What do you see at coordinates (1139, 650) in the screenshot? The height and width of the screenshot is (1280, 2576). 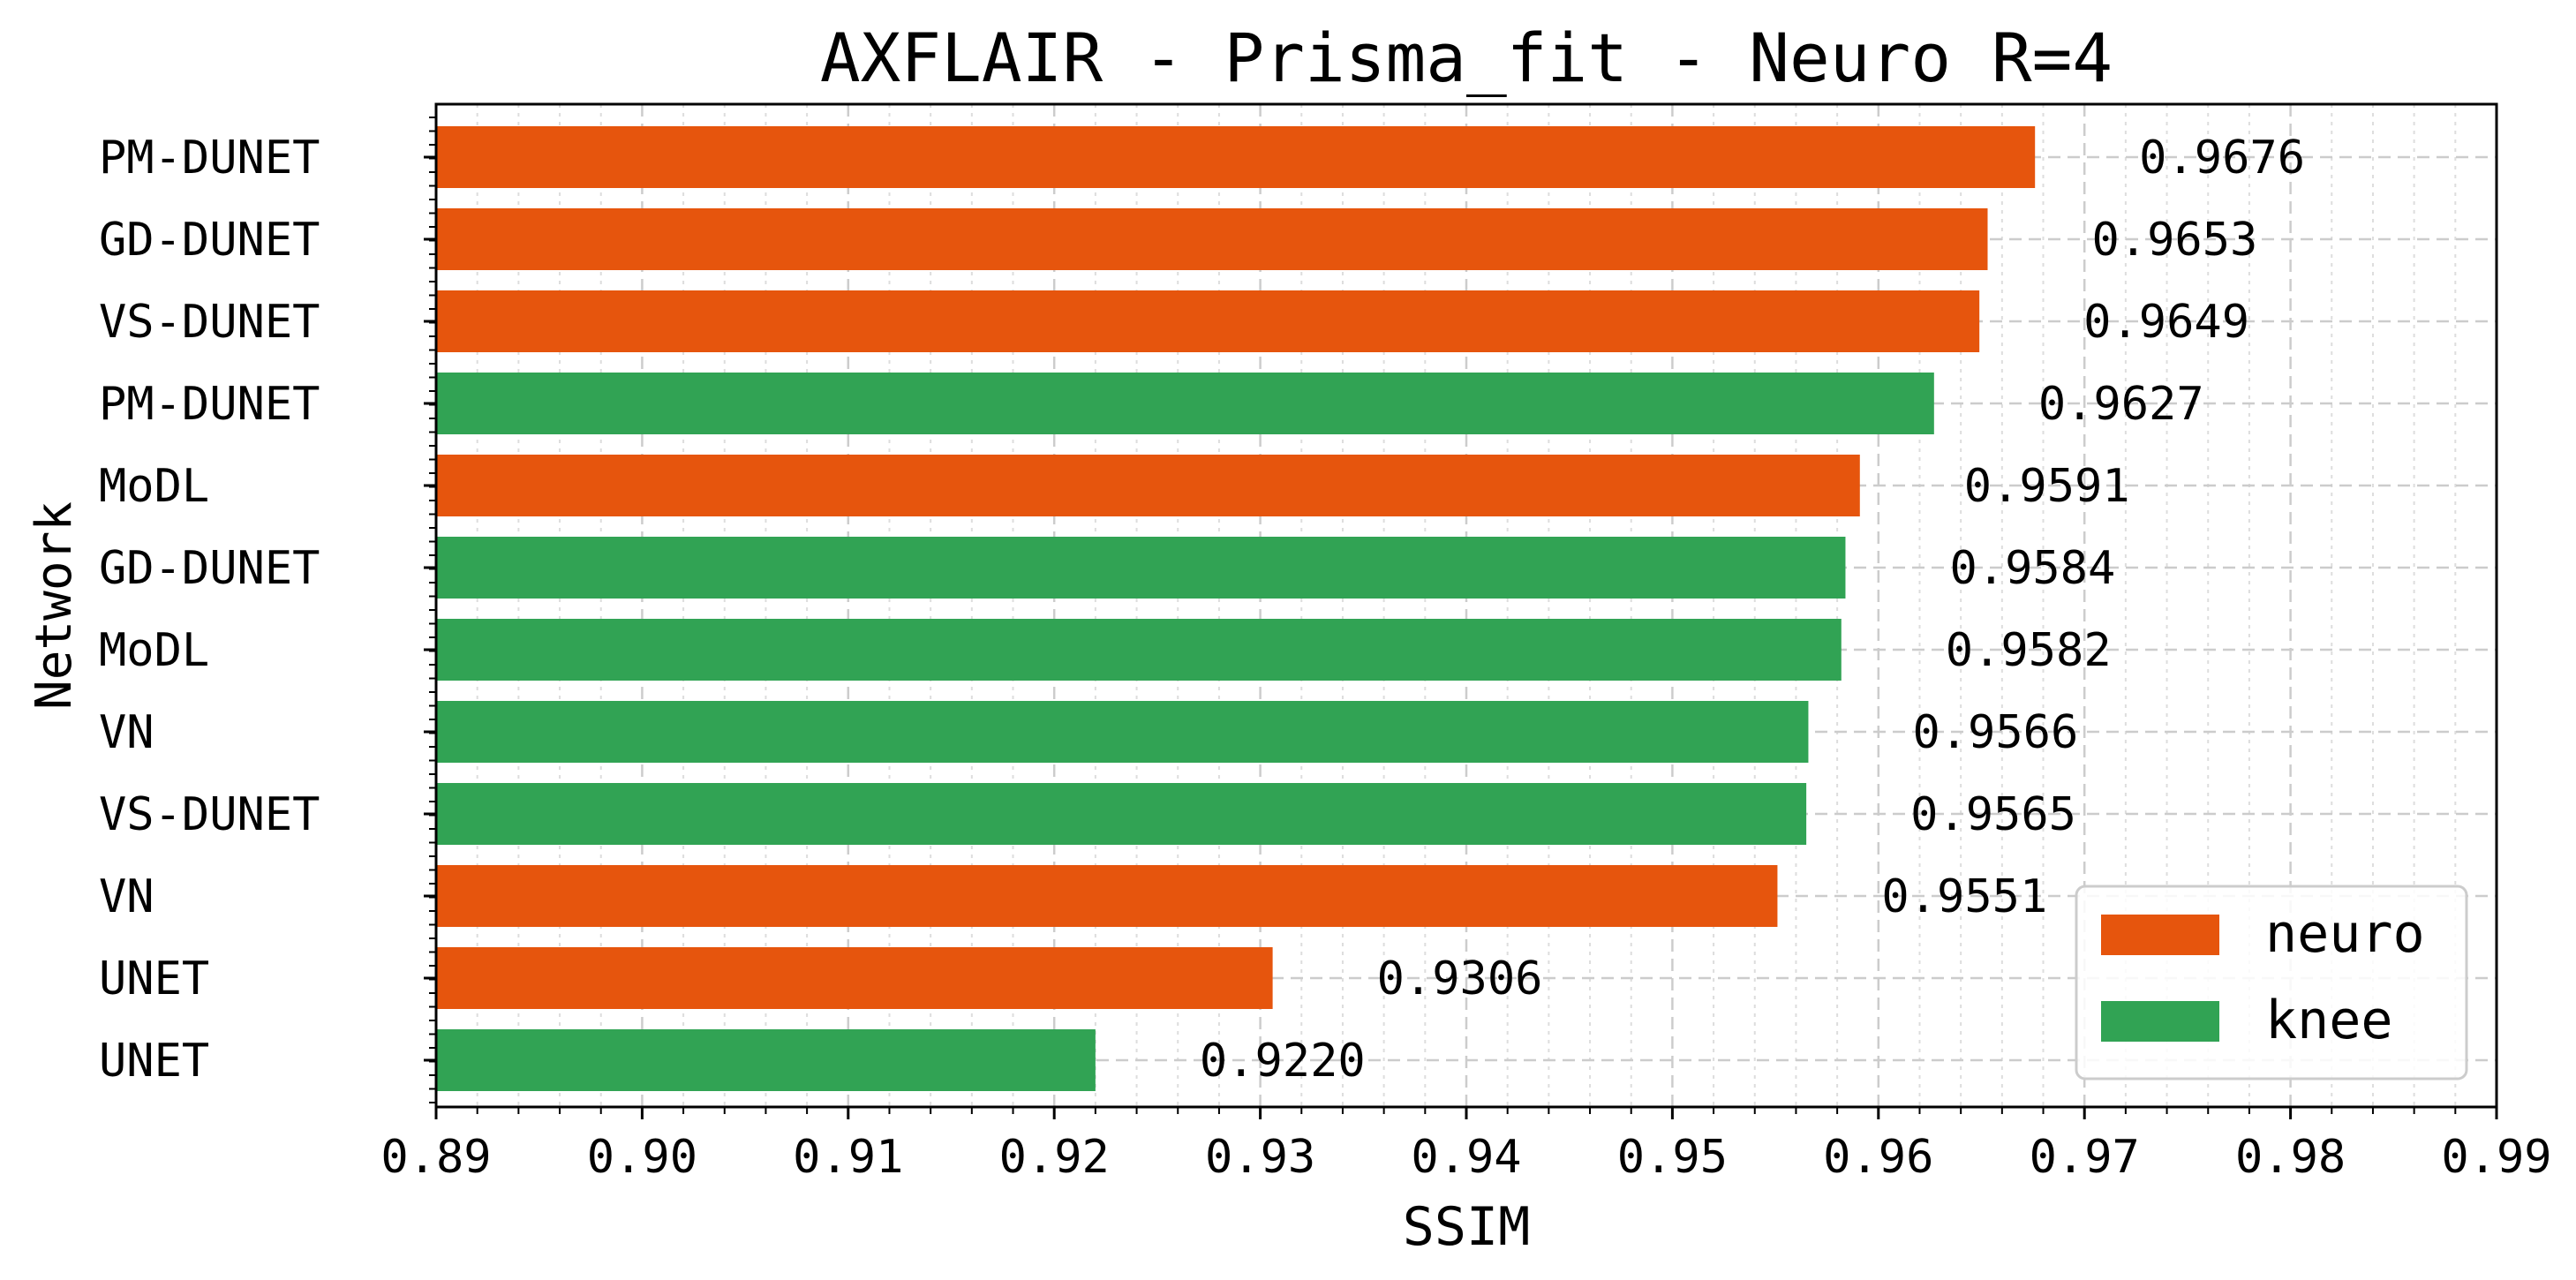 I see `bar-modl-knee` at bounding box center [1139, 650].